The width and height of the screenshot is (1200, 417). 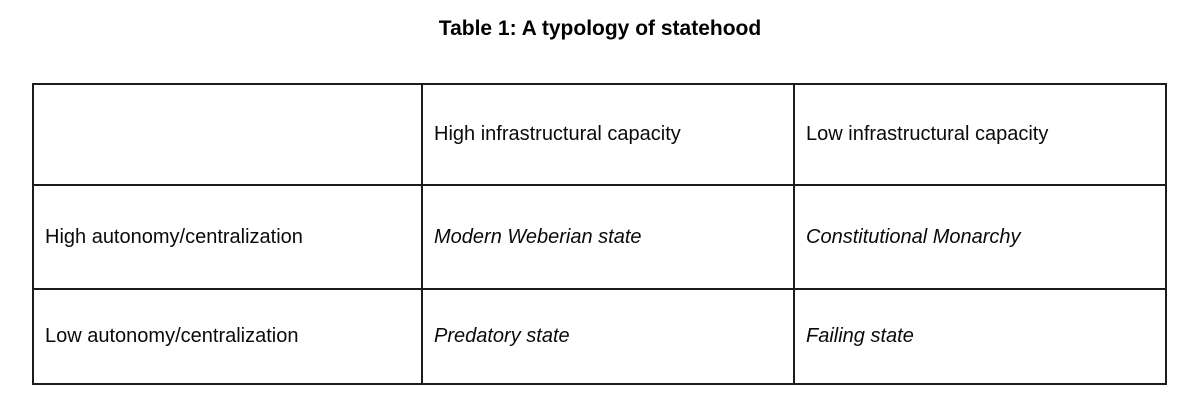 What do you see at coordinates (227, 134) in the screenshot?
I see `corner-cell` at bounding box center [227, 134].